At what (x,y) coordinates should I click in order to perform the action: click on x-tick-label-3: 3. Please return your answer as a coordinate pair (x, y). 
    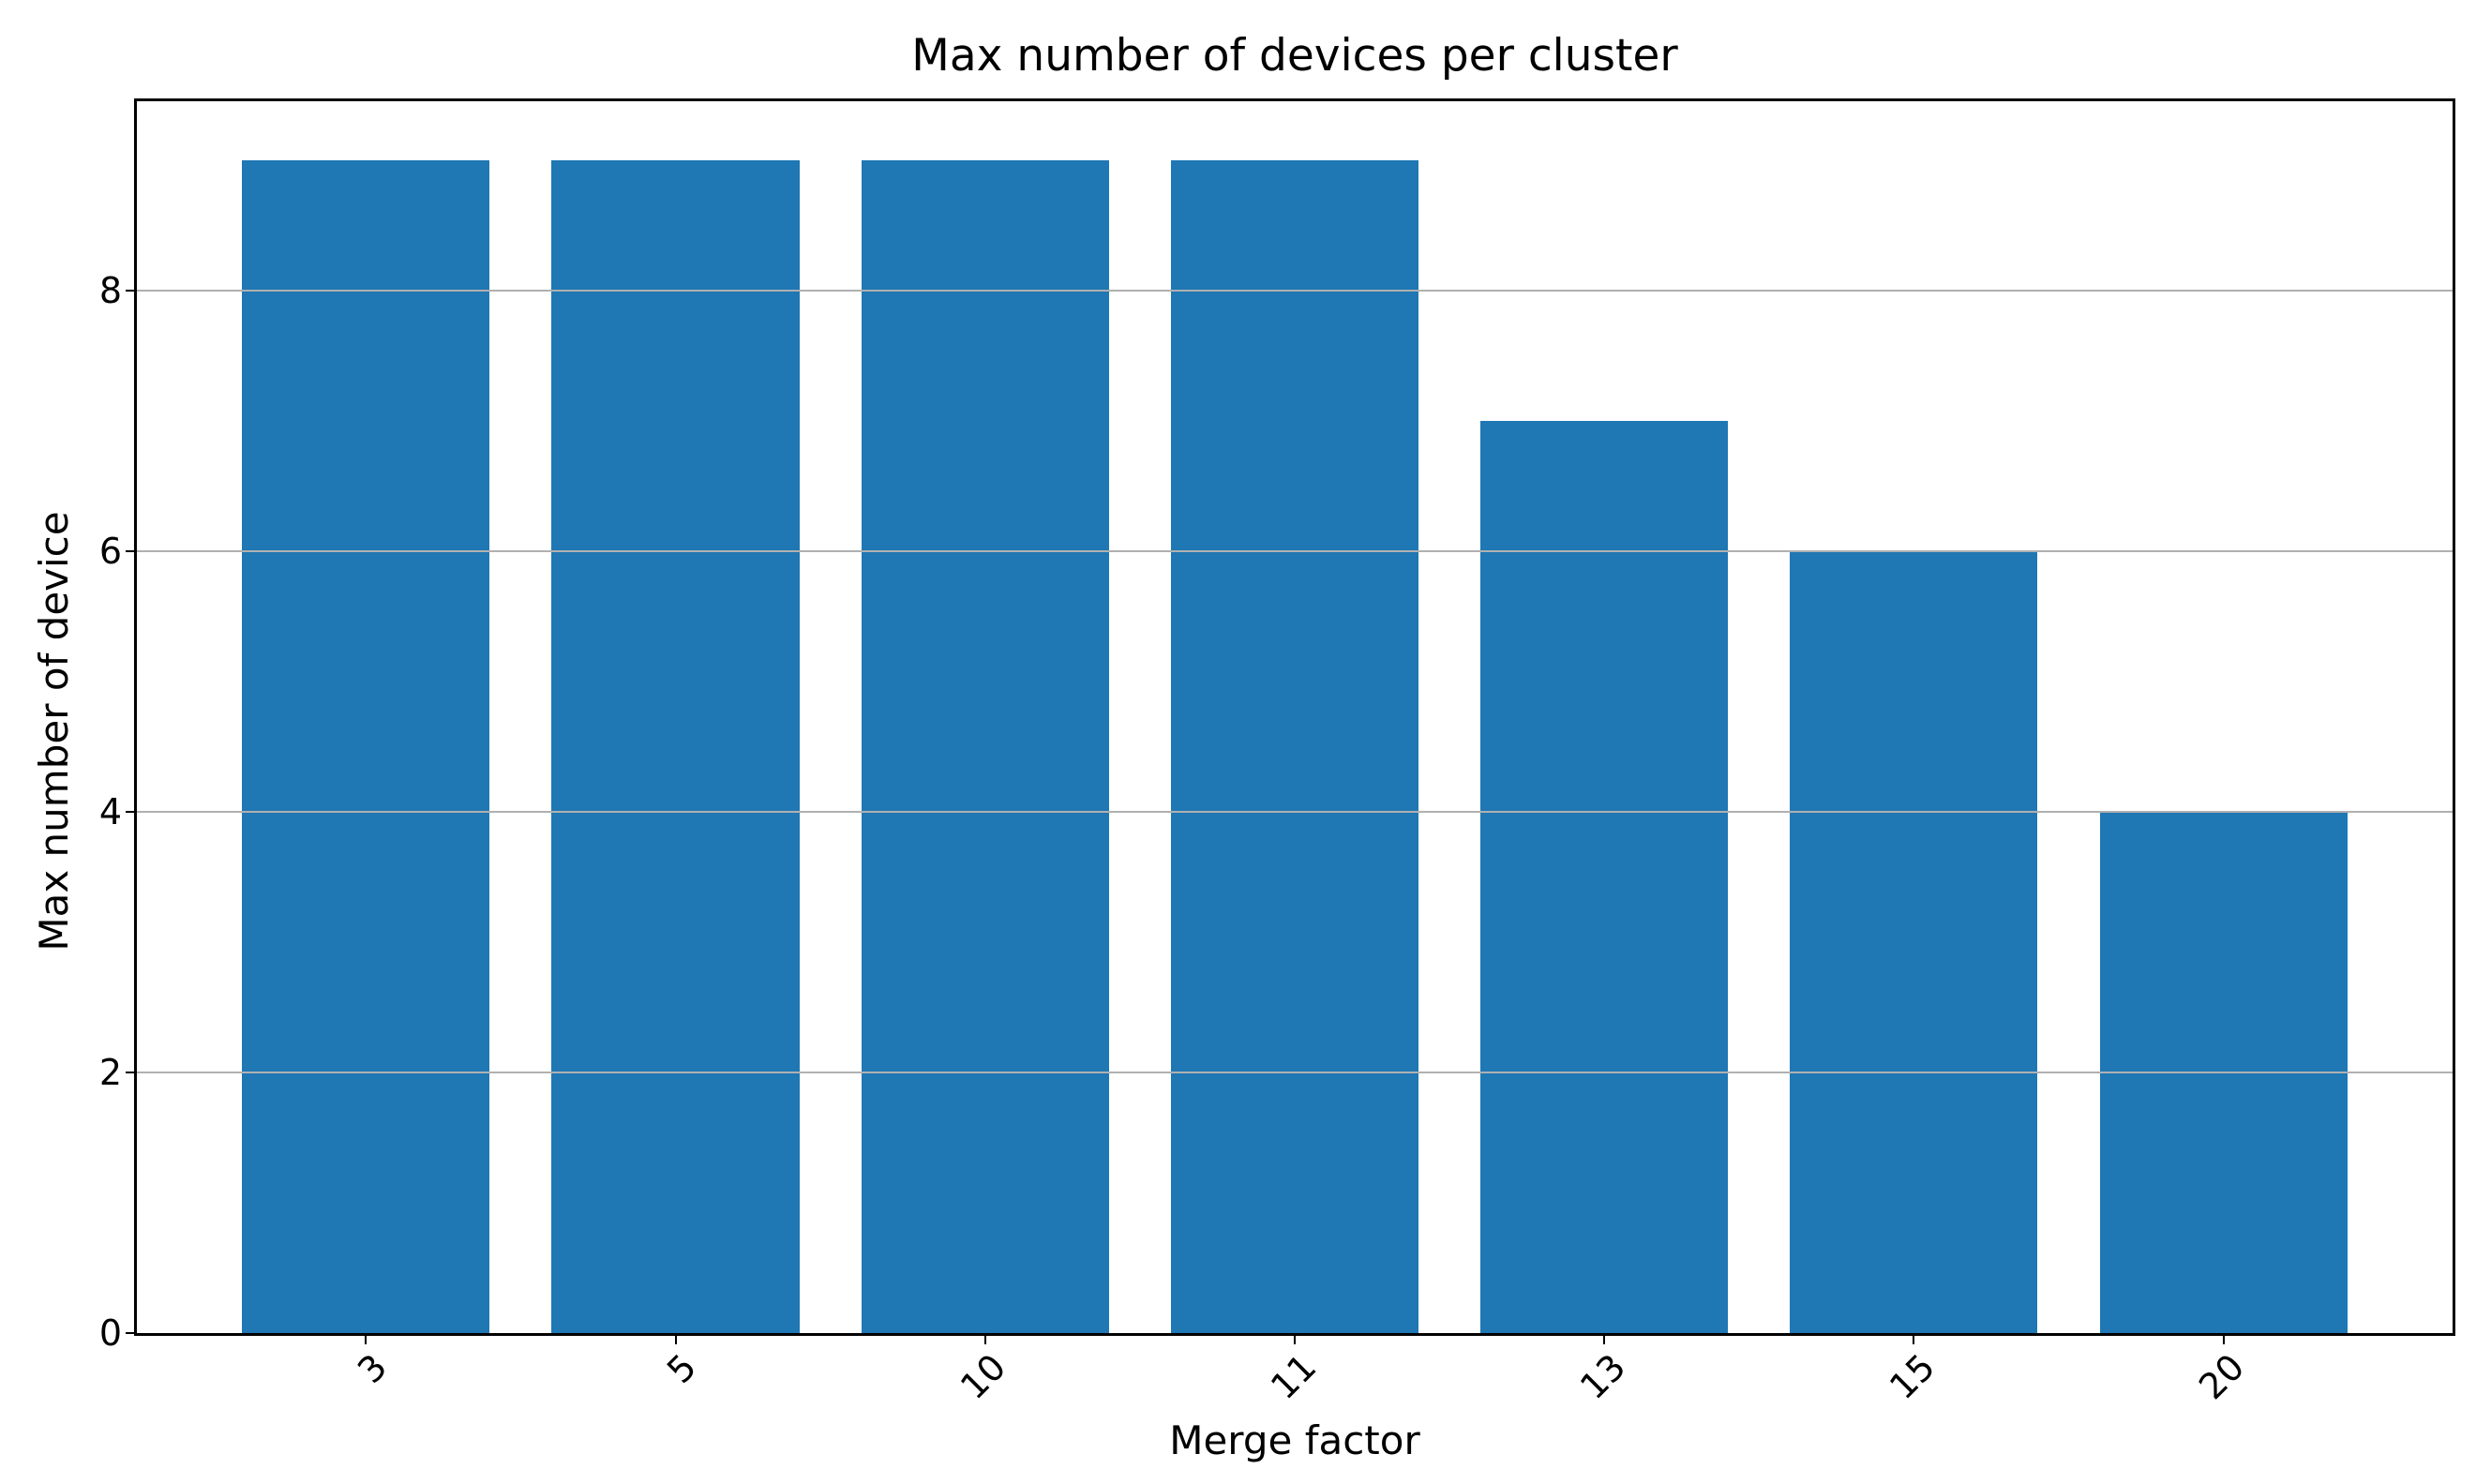
    Looking at the image, I should click on (373, 1368).